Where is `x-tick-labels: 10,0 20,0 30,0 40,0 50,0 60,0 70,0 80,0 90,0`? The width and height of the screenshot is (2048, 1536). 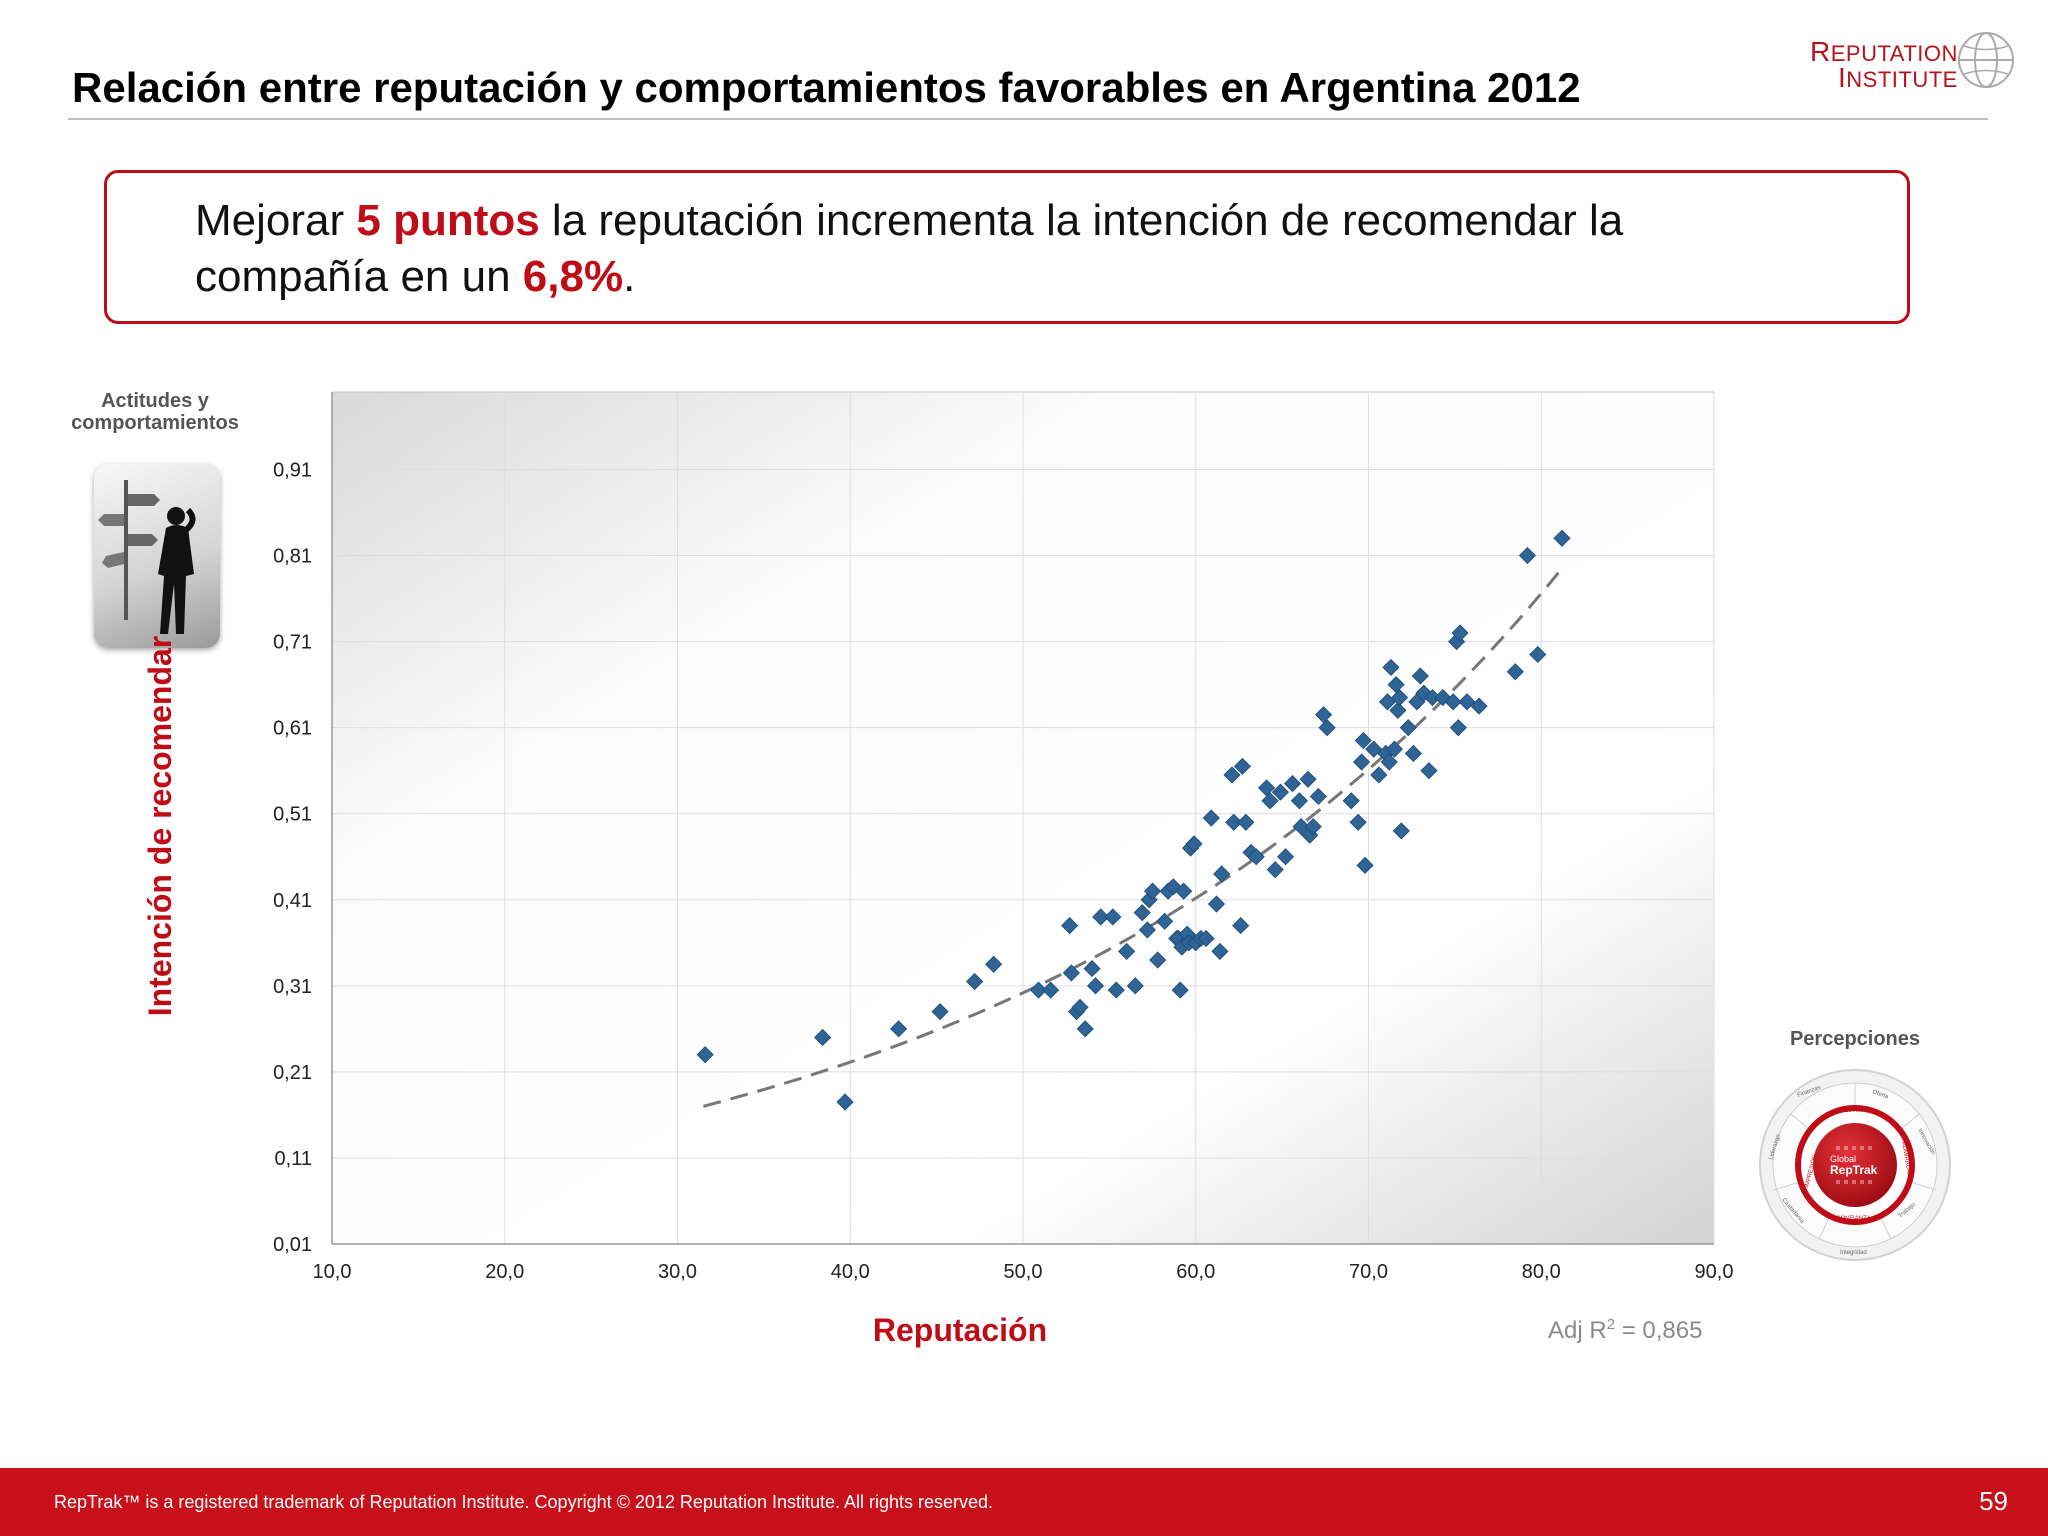 x-tick-labels: 10,0 20,0 30,0 40,0 50,0 60,0 70,0 80,0 90,0 is located at coordinates (1023, 1272).